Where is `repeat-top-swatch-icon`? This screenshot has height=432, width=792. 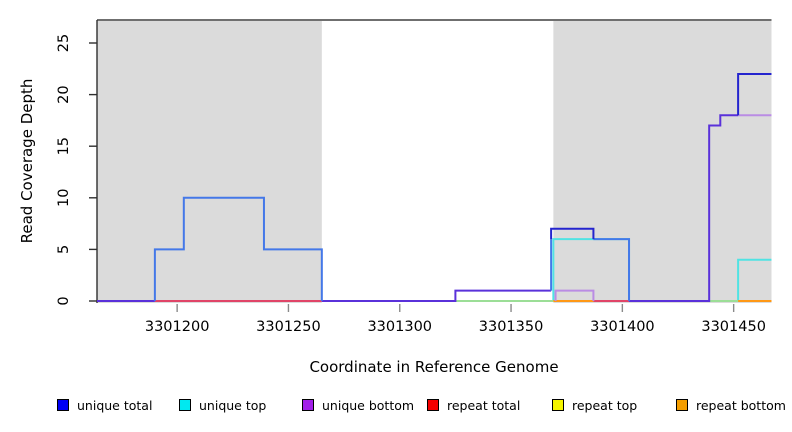 repeat-top-swatch-icon is located at coordinates (558, 405).